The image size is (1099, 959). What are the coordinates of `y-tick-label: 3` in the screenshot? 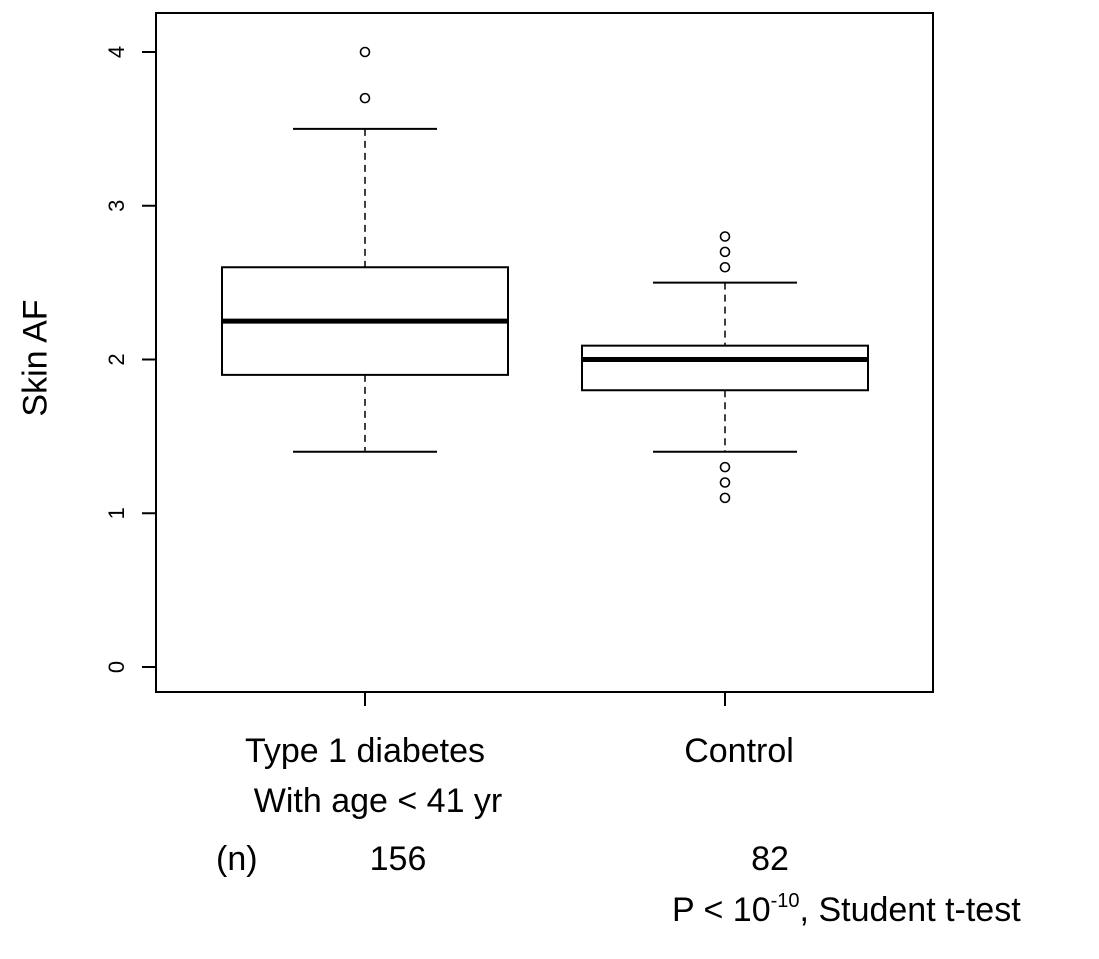 It's located at (116, 206).